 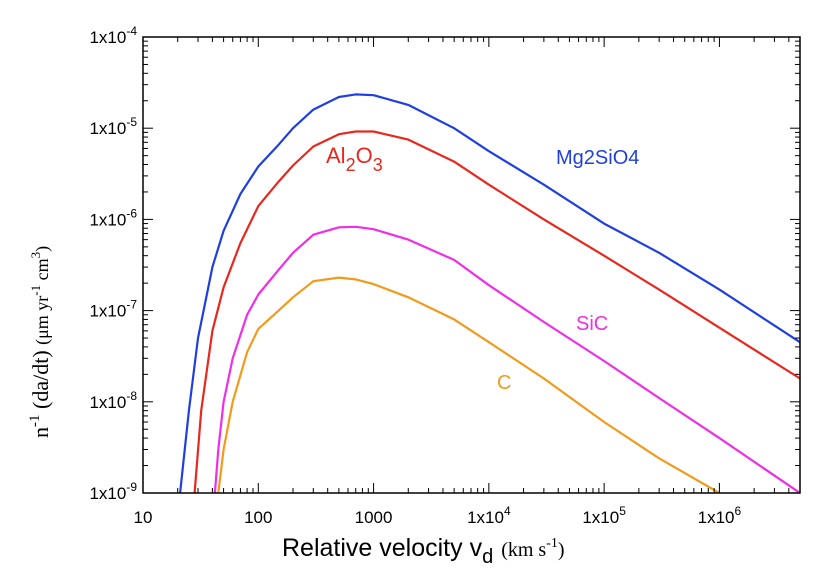 What do you see at coordinates (35, 255) in the screenshot?
I see `ylabel-unit-exp2: 3` at bounding box center [35, 255].